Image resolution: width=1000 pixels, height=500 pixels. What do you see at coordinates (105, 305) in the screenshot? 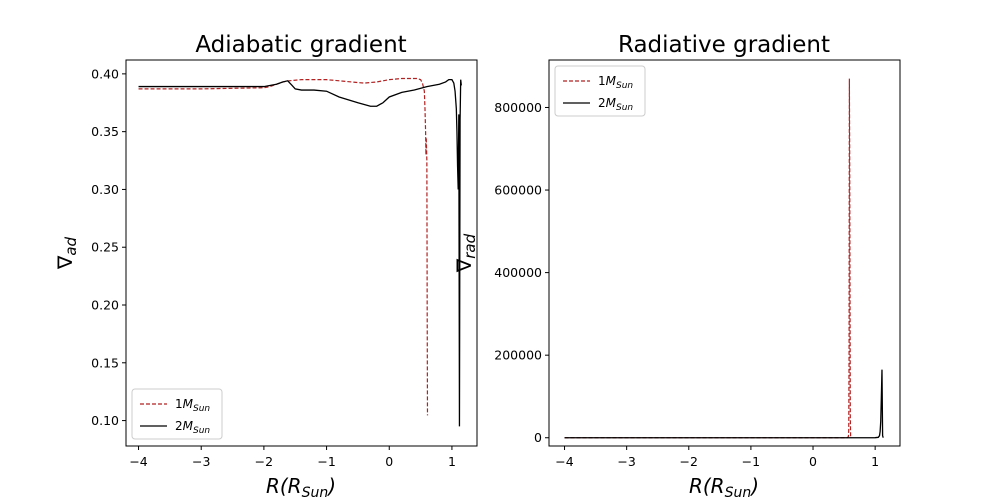
I see `y-tick-label: 0.20` at bounding box center [105, 305].